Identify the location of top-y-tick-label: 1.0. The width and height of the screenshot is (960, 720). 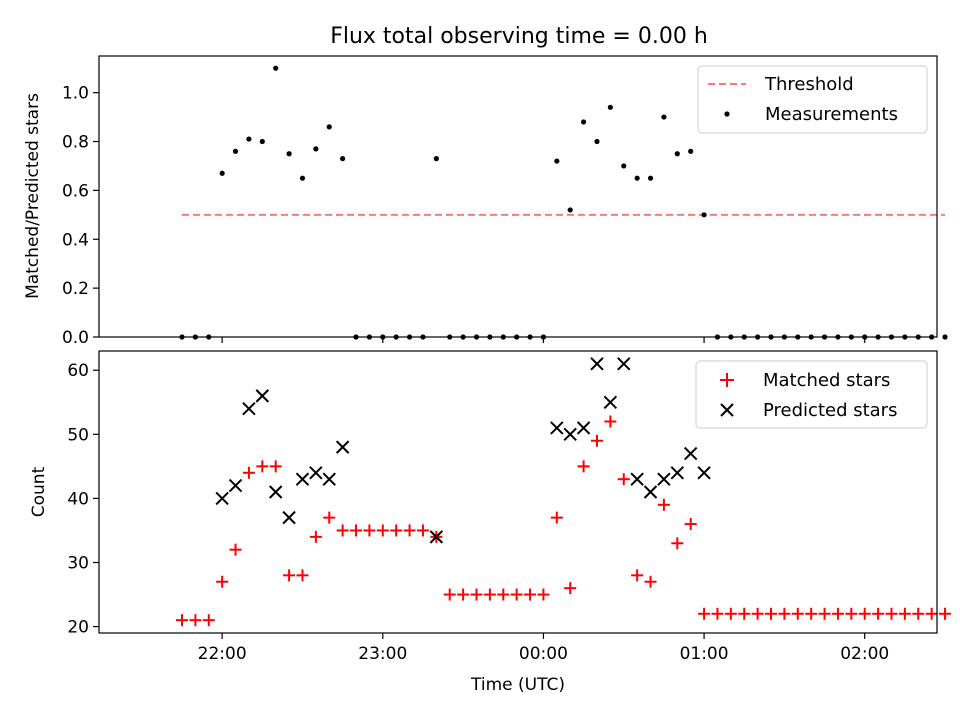
(75, 94).